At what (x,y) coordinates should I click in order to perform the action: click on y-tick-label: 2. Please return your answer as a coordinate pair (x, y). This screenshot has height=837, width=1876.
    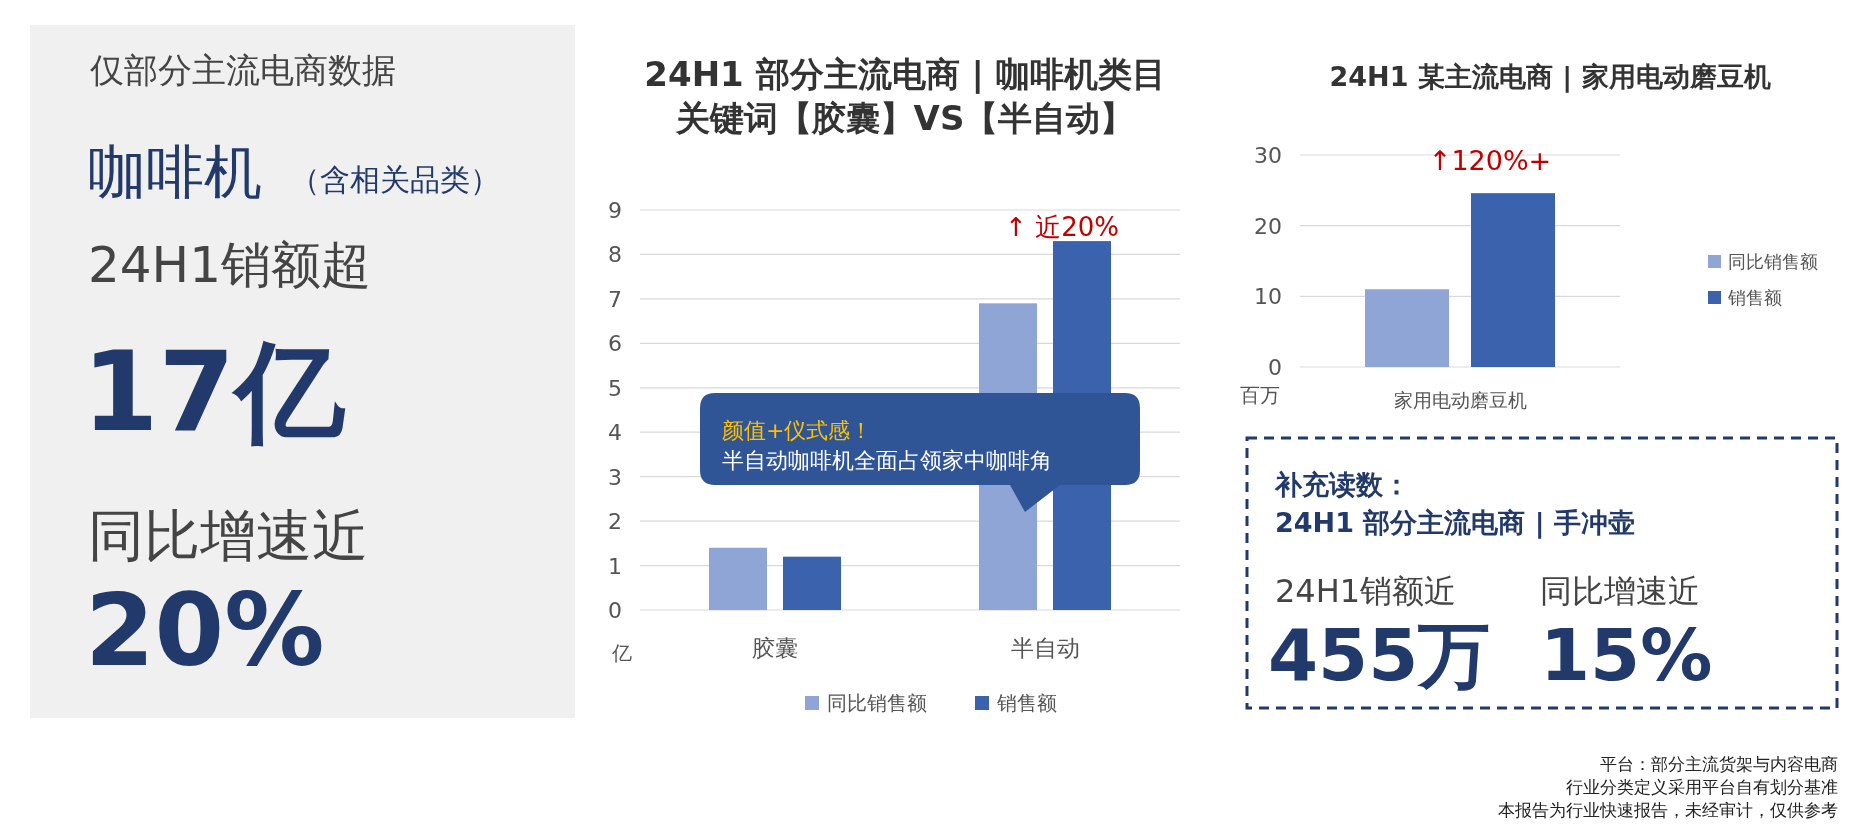
    Looking at the image, I should click on (615, 522).